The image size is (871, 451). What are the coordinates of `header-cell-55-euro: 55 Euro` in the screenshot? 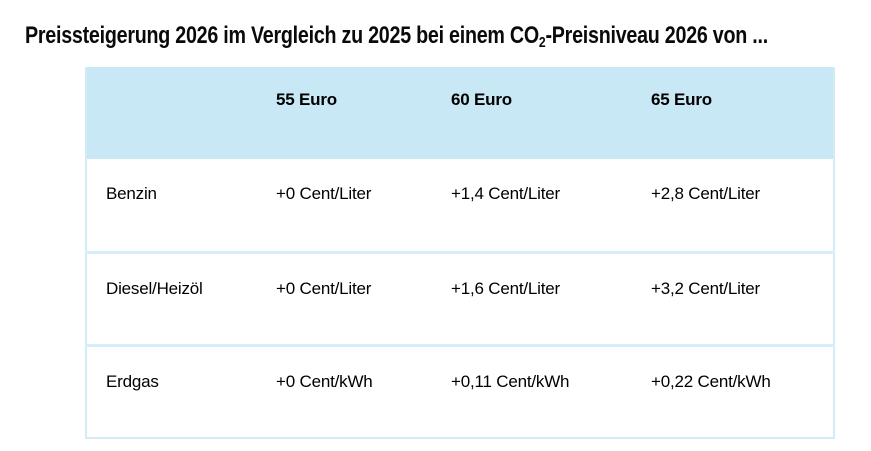 It's located at (306, 99).